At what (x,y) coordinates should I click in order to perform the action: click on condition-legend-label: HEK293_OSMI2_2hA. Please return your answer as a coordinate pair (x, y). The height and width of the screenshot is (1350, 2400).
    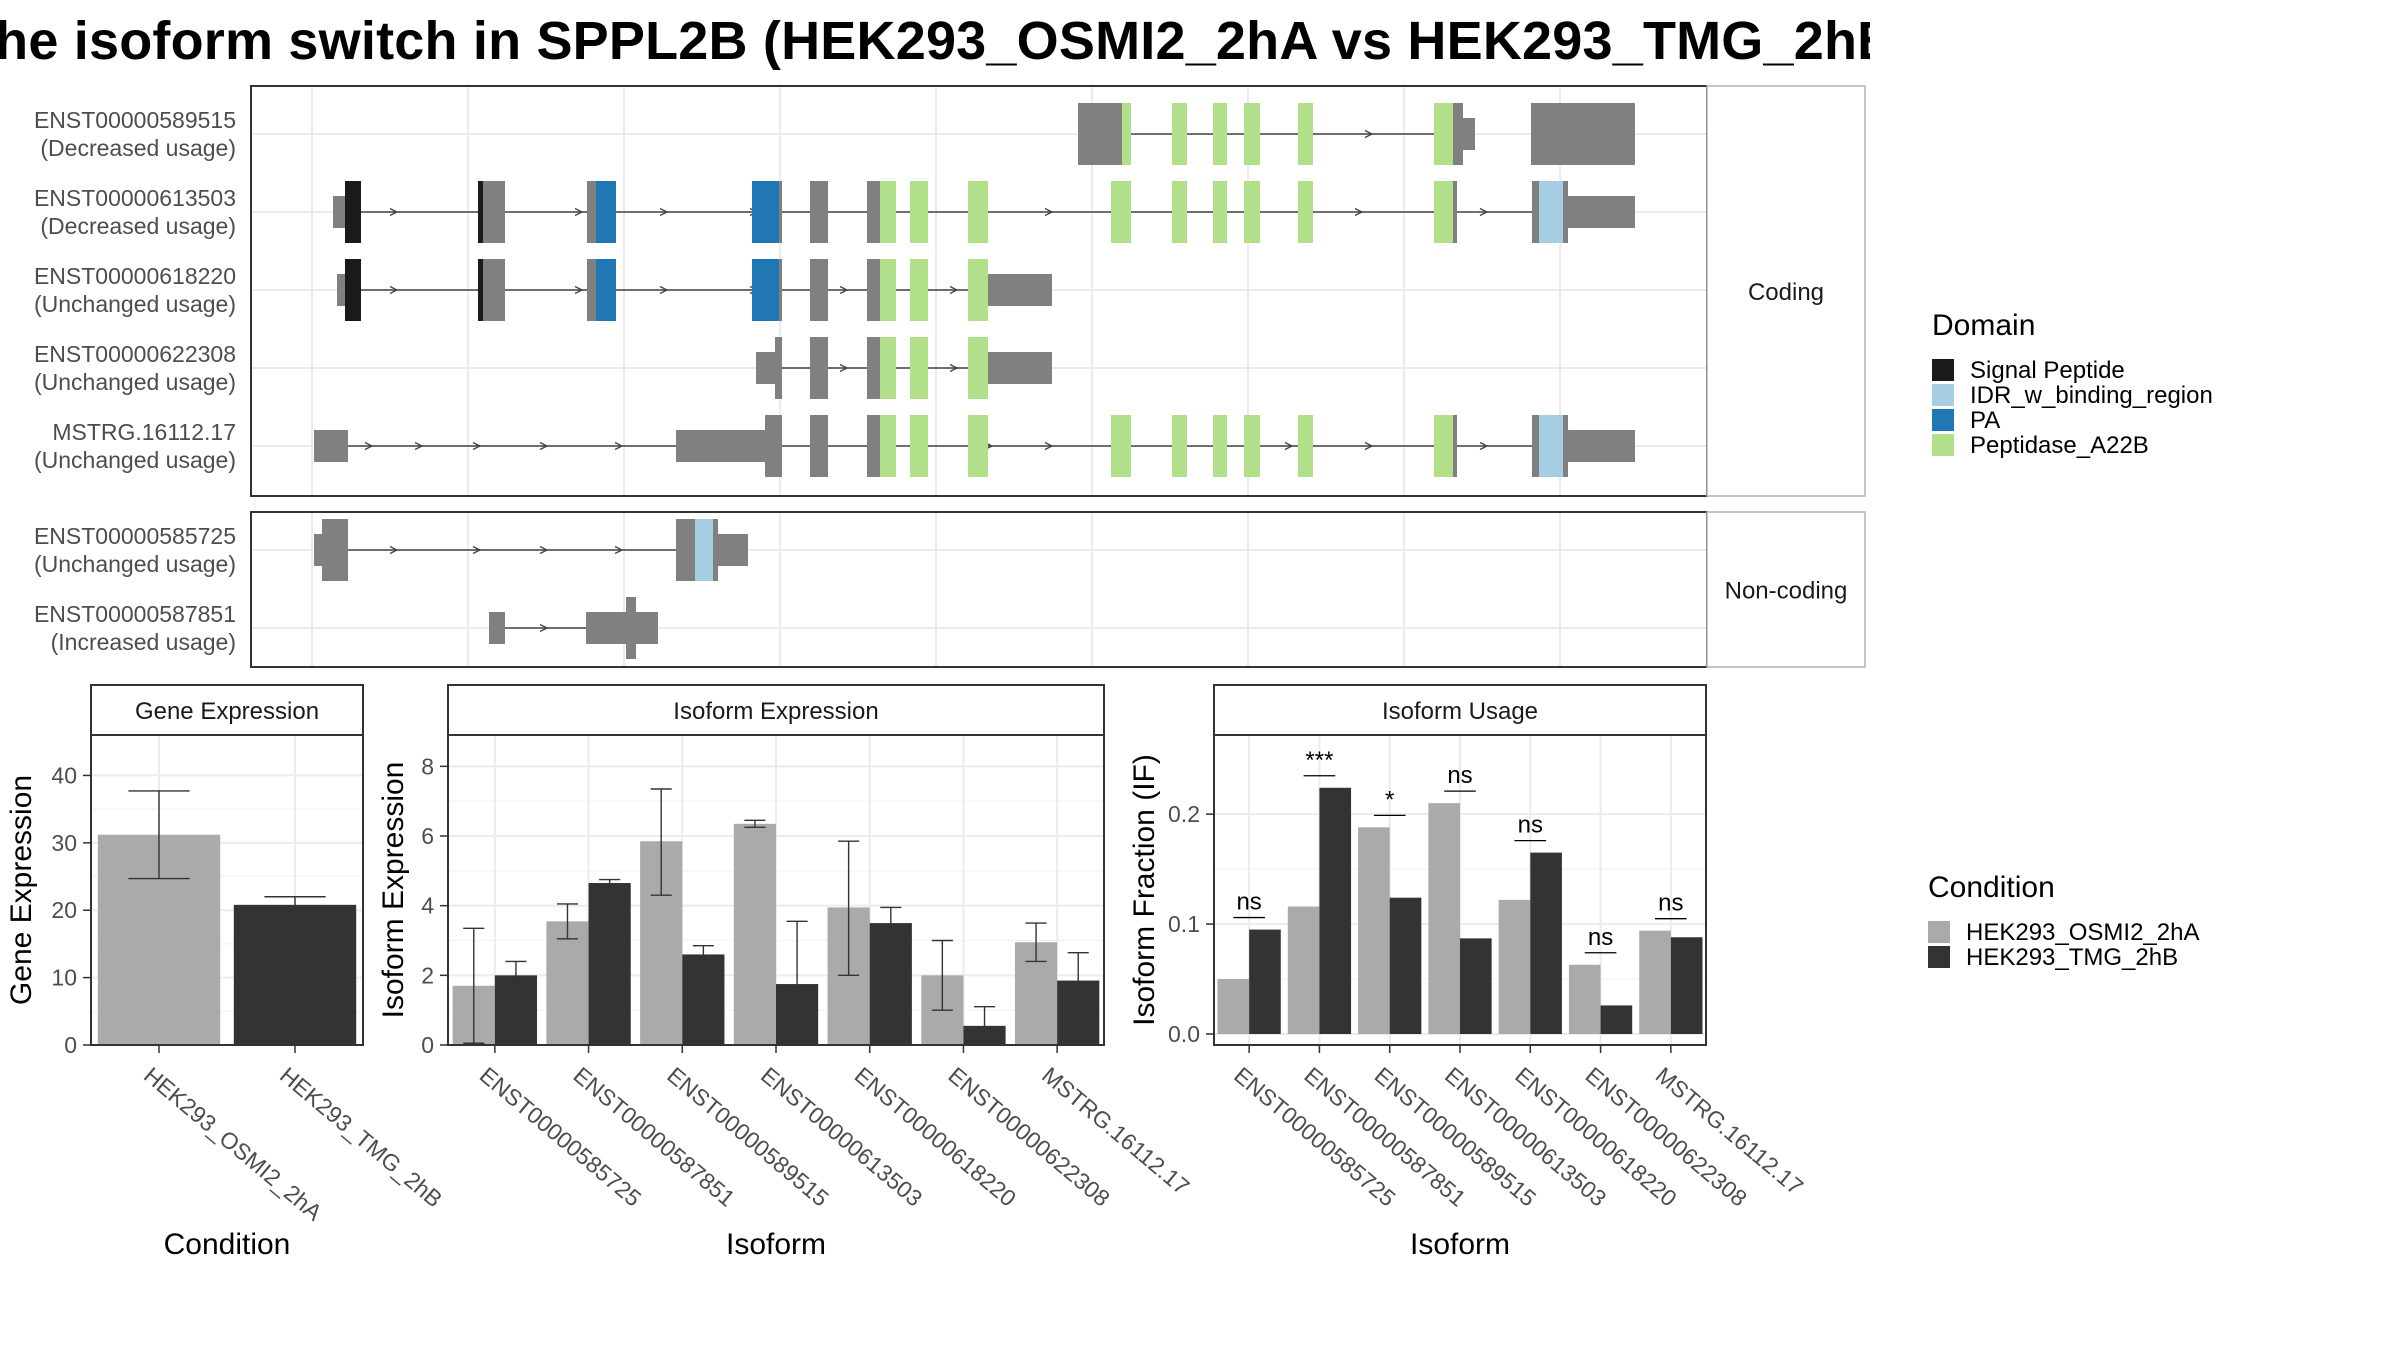
    Looking at the image, I should click on (2082, 932).